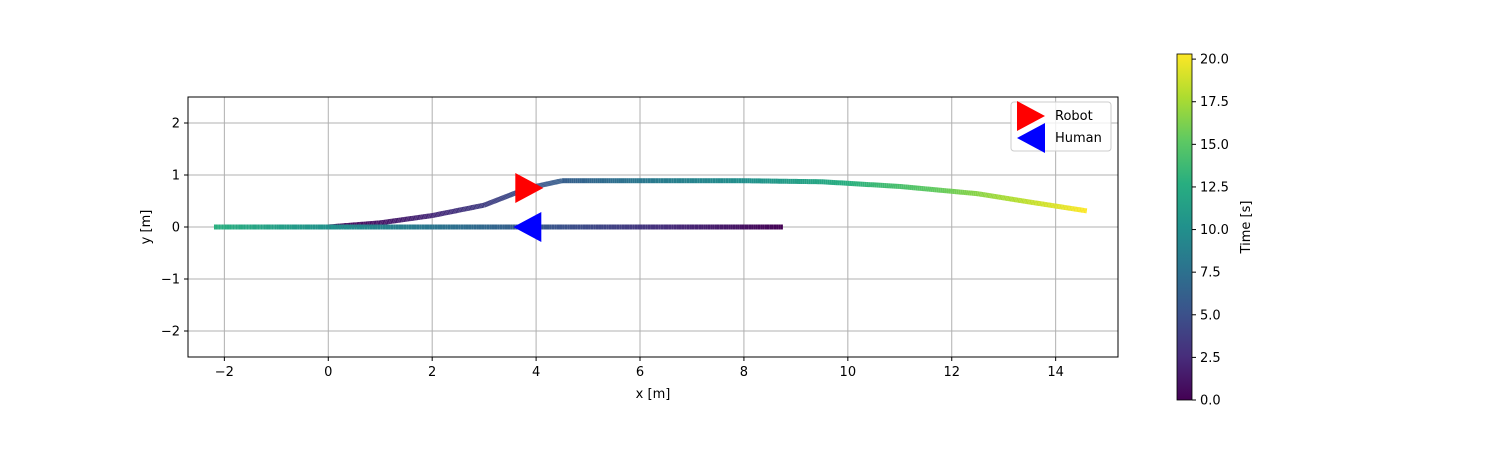 The height and width of the screenshot is (450, 1500). What do you see at coordinates (176, 176) in the screenshot?
I see `y-tick-label: 1` at bounding box center [176, 176].